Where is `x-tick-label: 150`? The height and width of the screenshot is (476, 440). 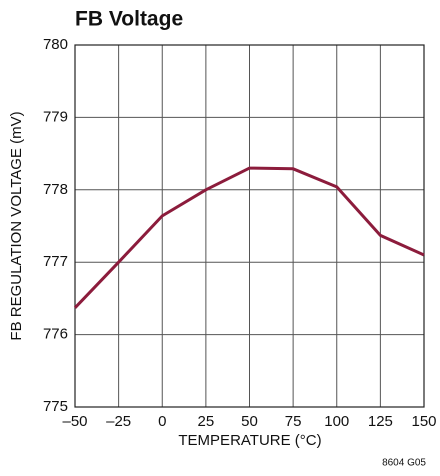
x-tick-label: 150 is located at coordinates (423, 421).